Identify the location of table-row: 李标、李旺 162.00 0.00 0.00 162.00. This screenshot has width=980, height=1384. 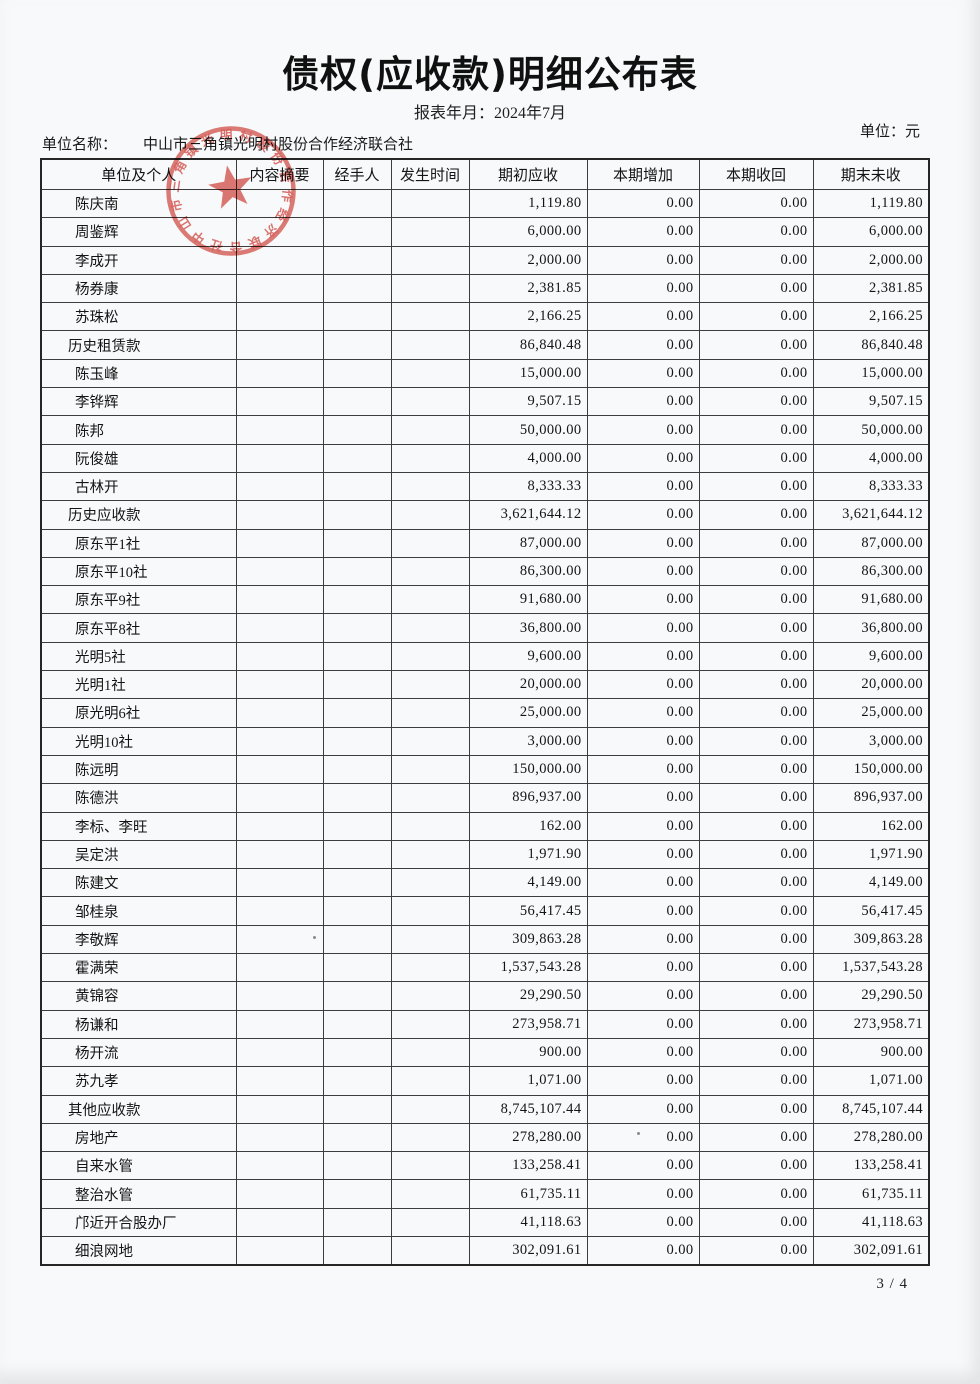
(485, 826).